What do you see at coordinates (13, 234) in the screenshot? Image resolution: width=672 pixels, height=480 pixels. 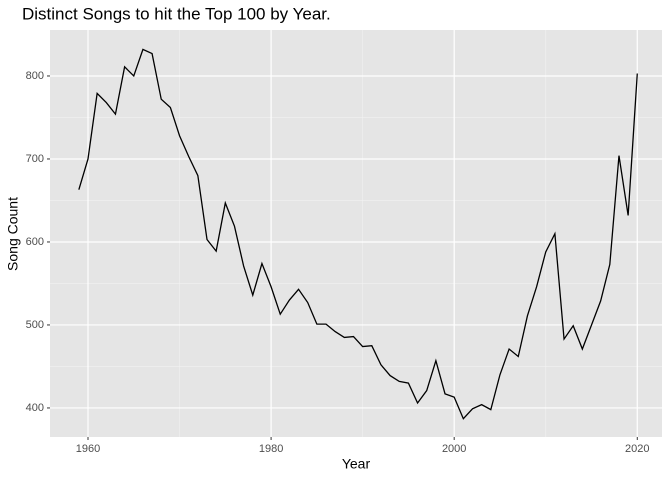 I see `y-axis-label: Song Count` at bounding box center [13, 234].